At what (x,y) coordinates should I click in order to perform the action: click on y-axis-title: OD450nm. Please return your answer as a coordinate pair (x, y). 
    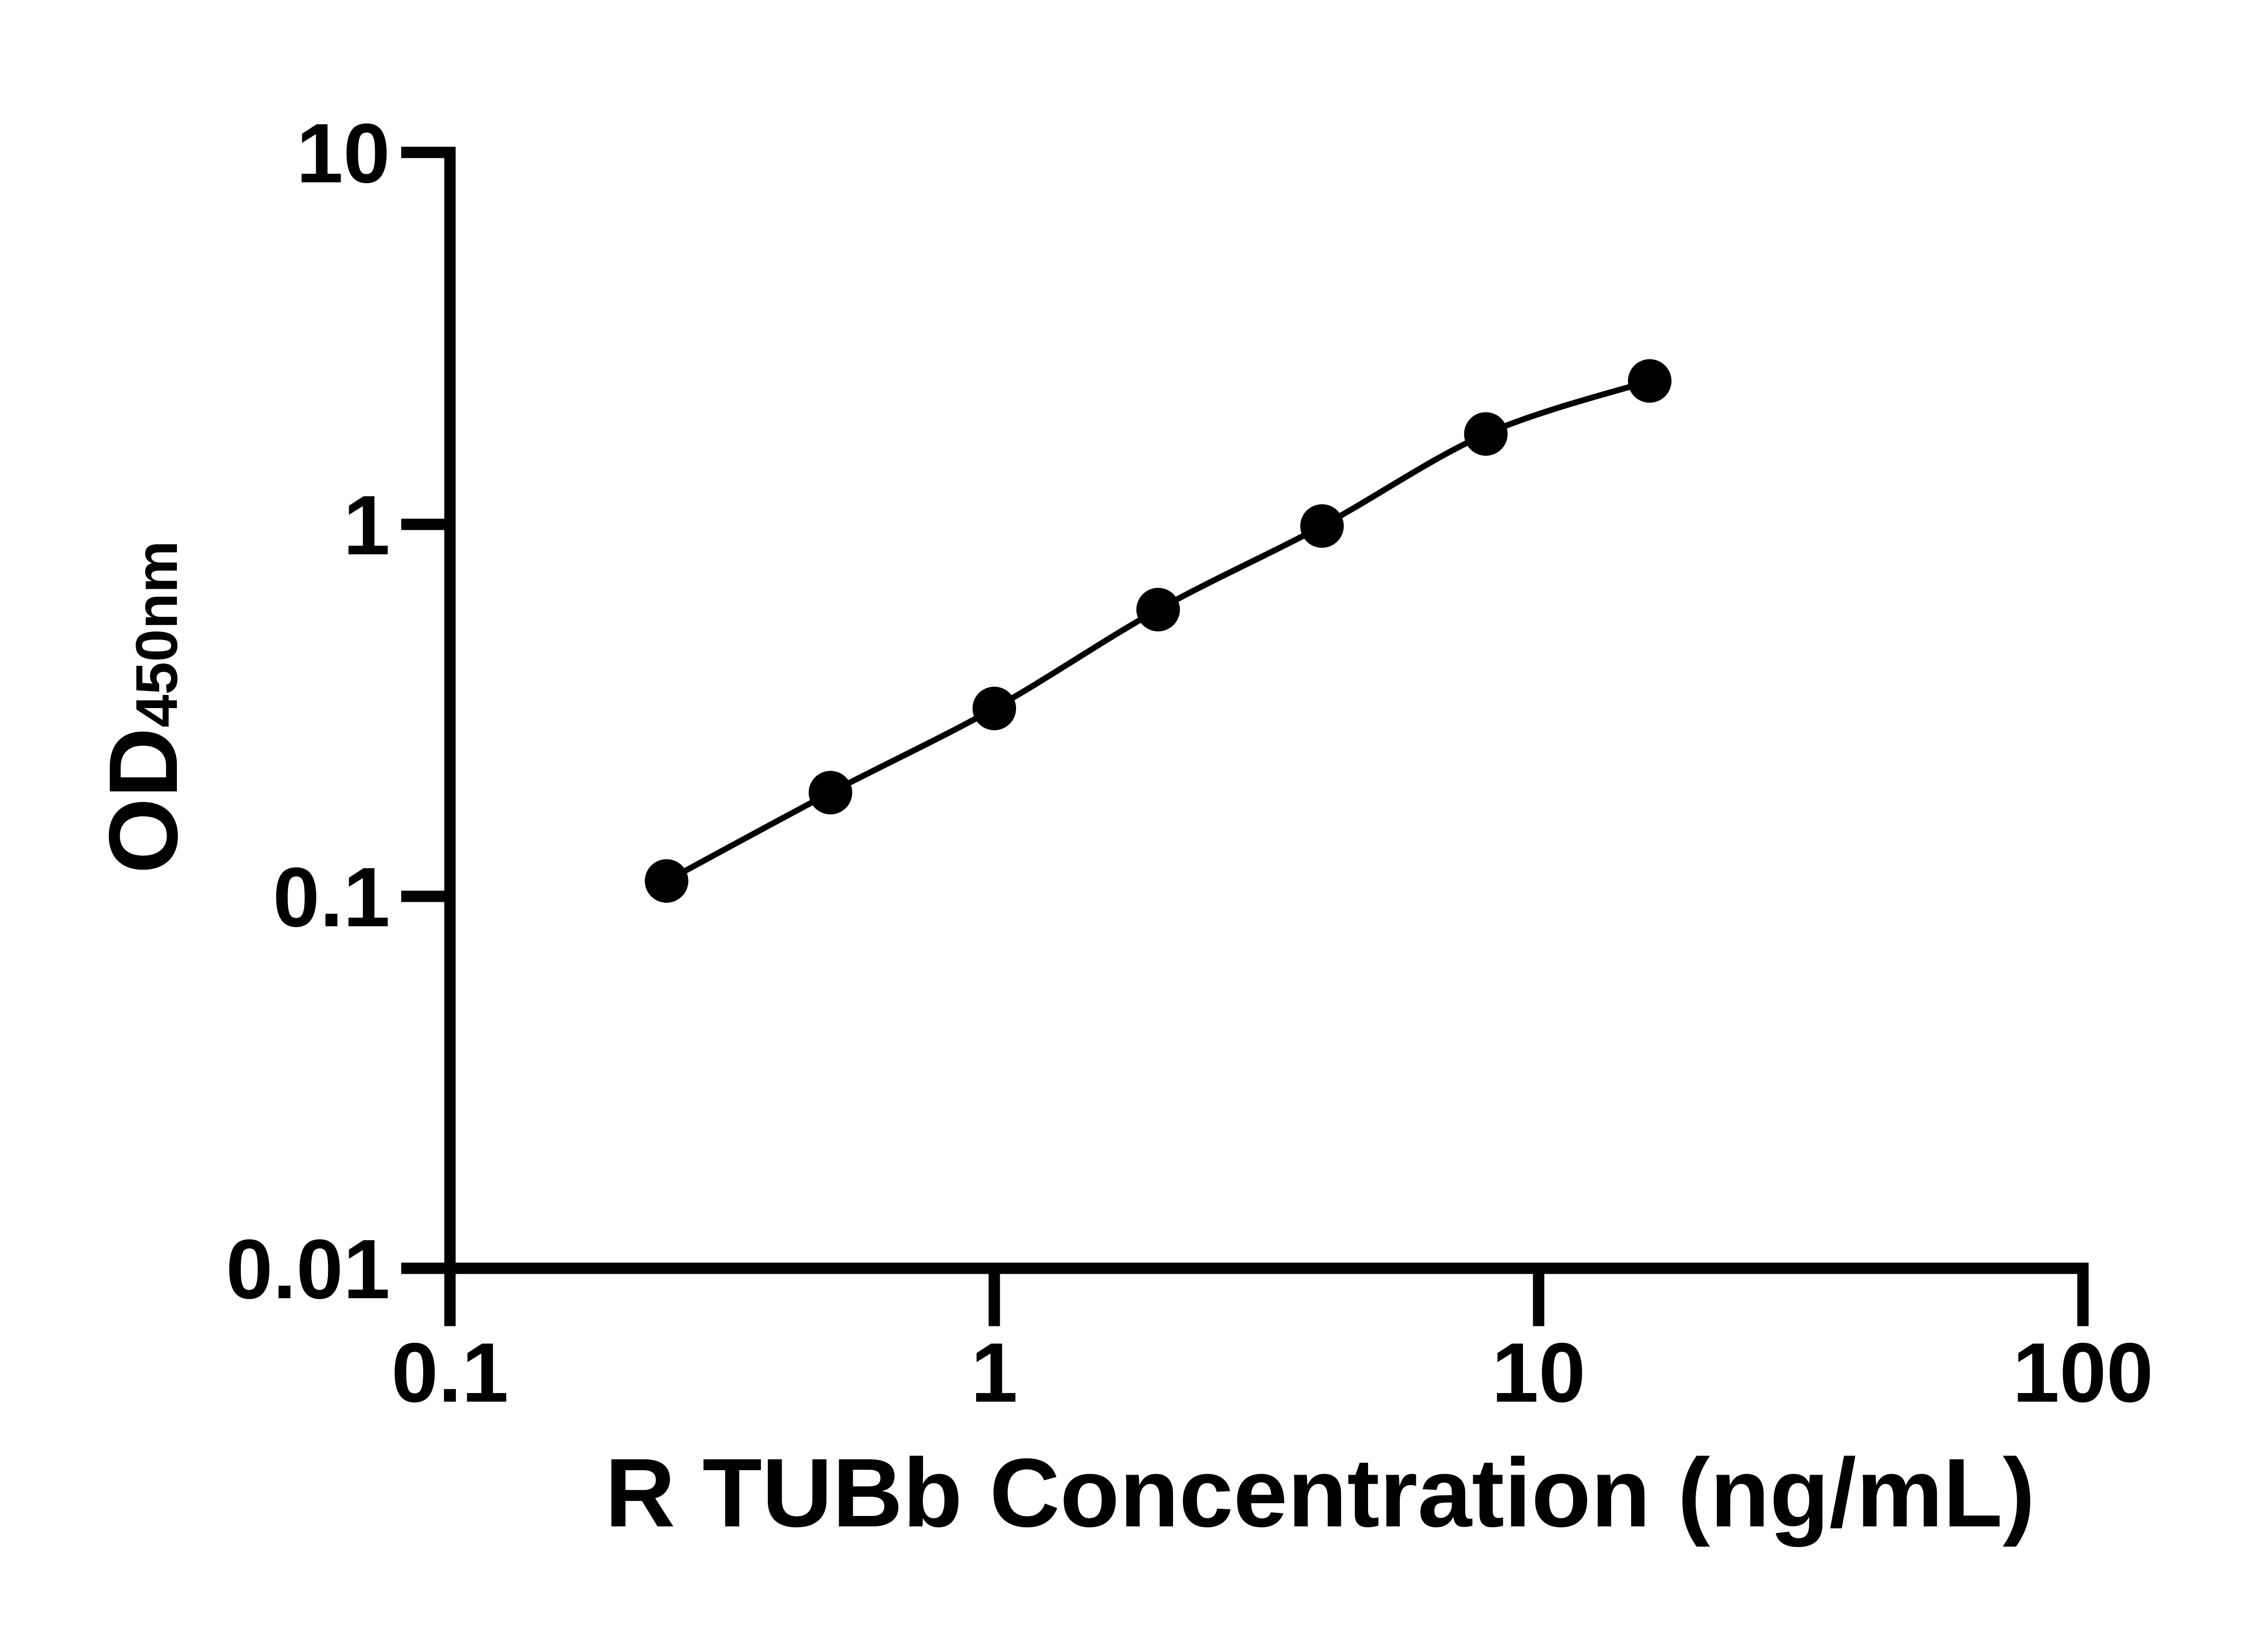
    Looking at the image, I should click on (143, 707).